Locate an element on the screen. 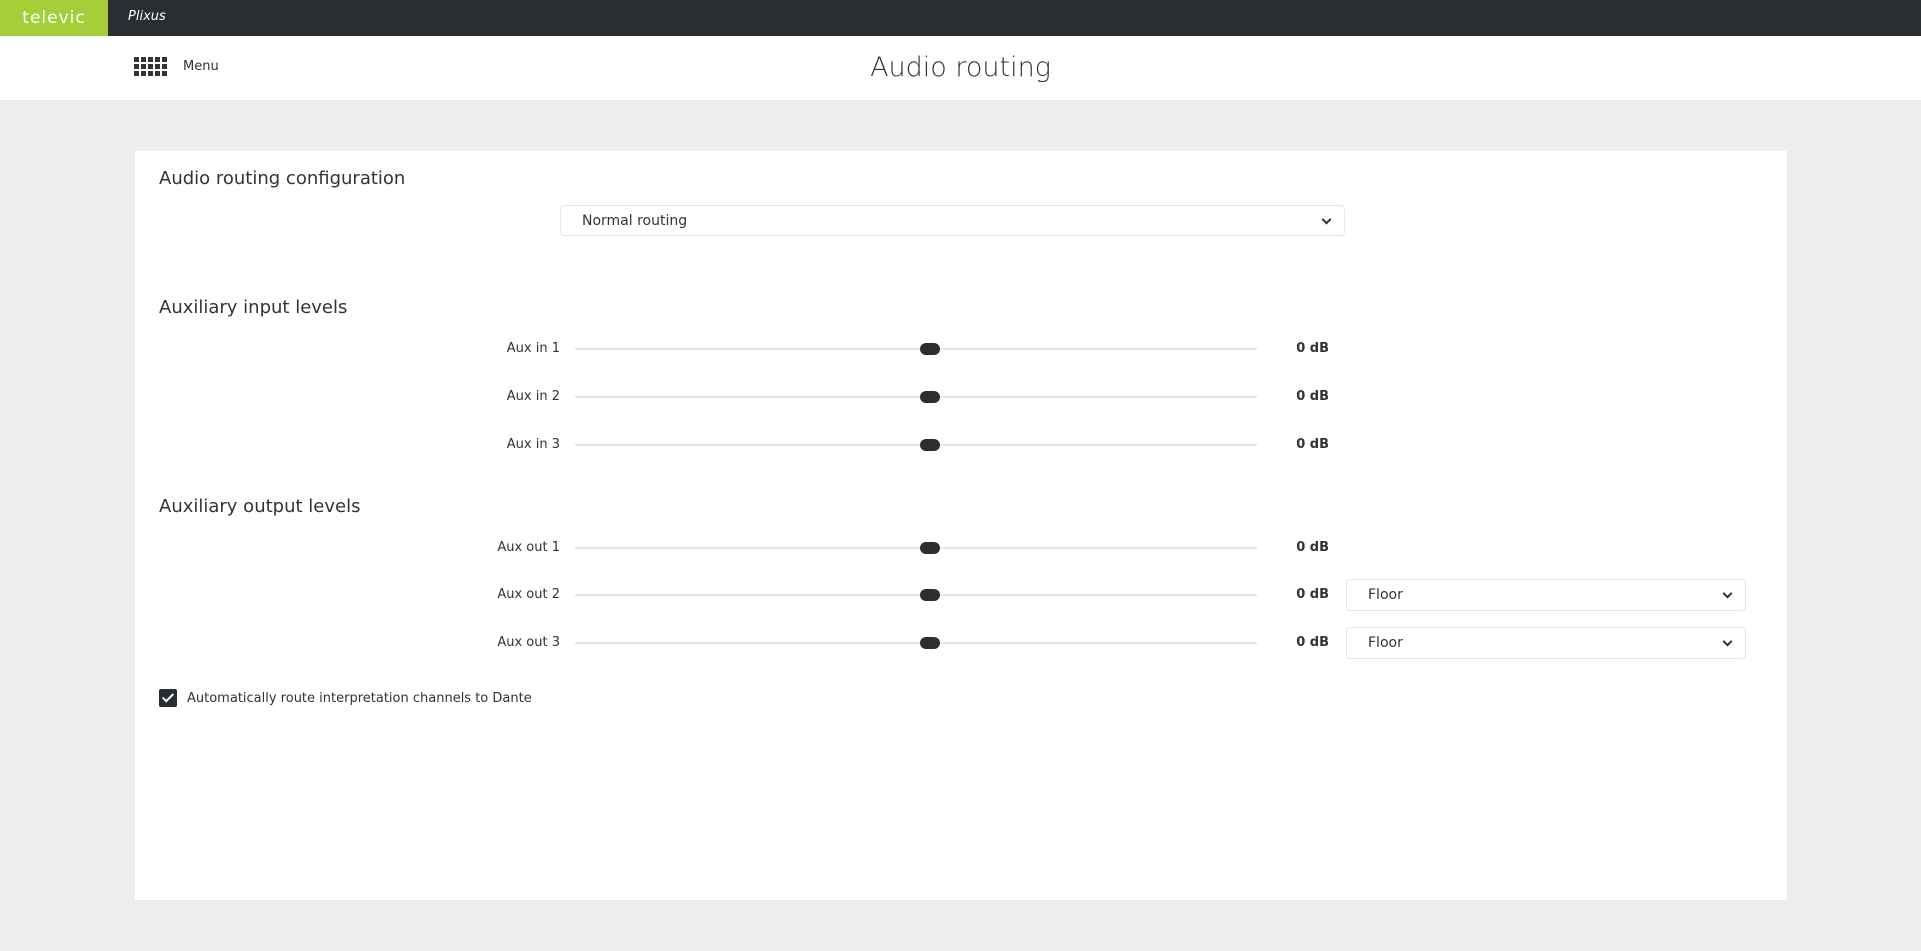 The image size is (1921, 951). config-heading: Audio routing configuration is located at coordinates (282, 178).